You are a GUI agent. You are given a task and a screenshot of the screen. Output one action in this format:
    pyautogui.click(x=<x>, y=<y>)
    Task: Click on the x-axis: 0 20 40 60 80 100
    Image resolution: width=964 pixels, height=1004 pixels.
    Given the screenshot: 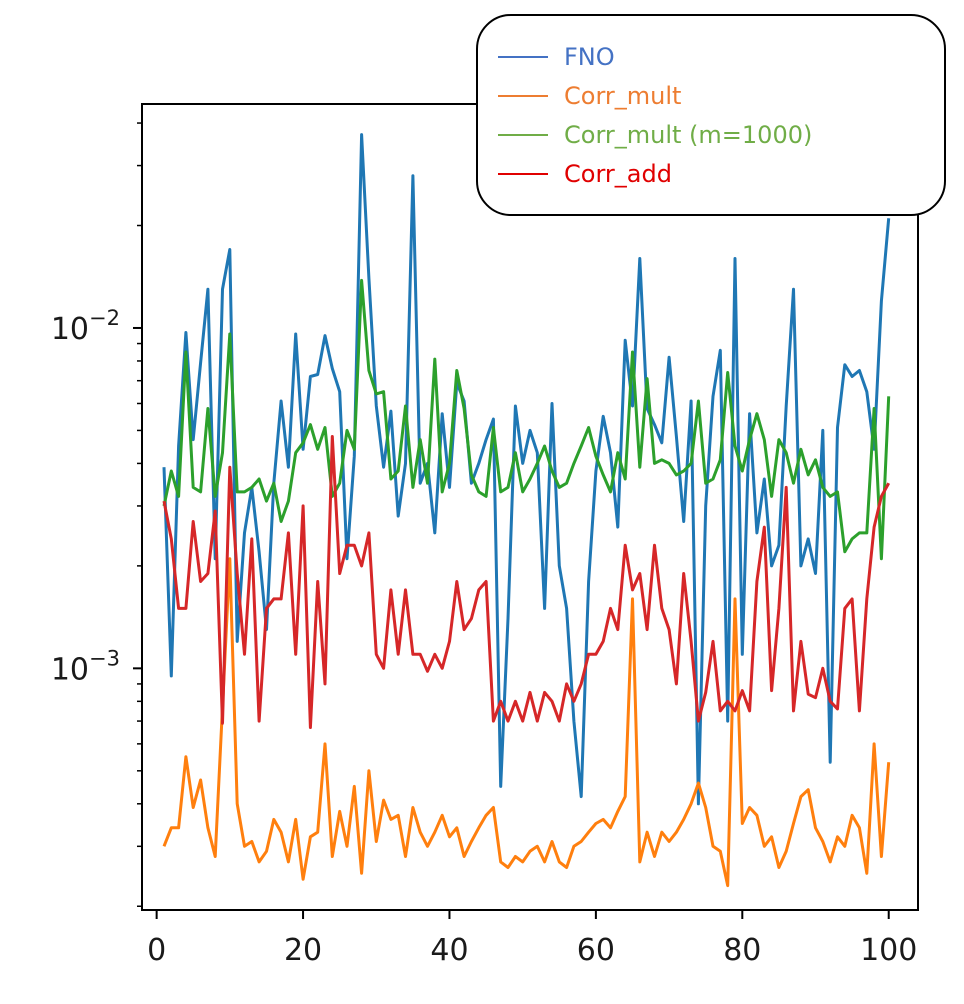 What is the action you would take?
    pyautogui.click(x=532, y=939)
    